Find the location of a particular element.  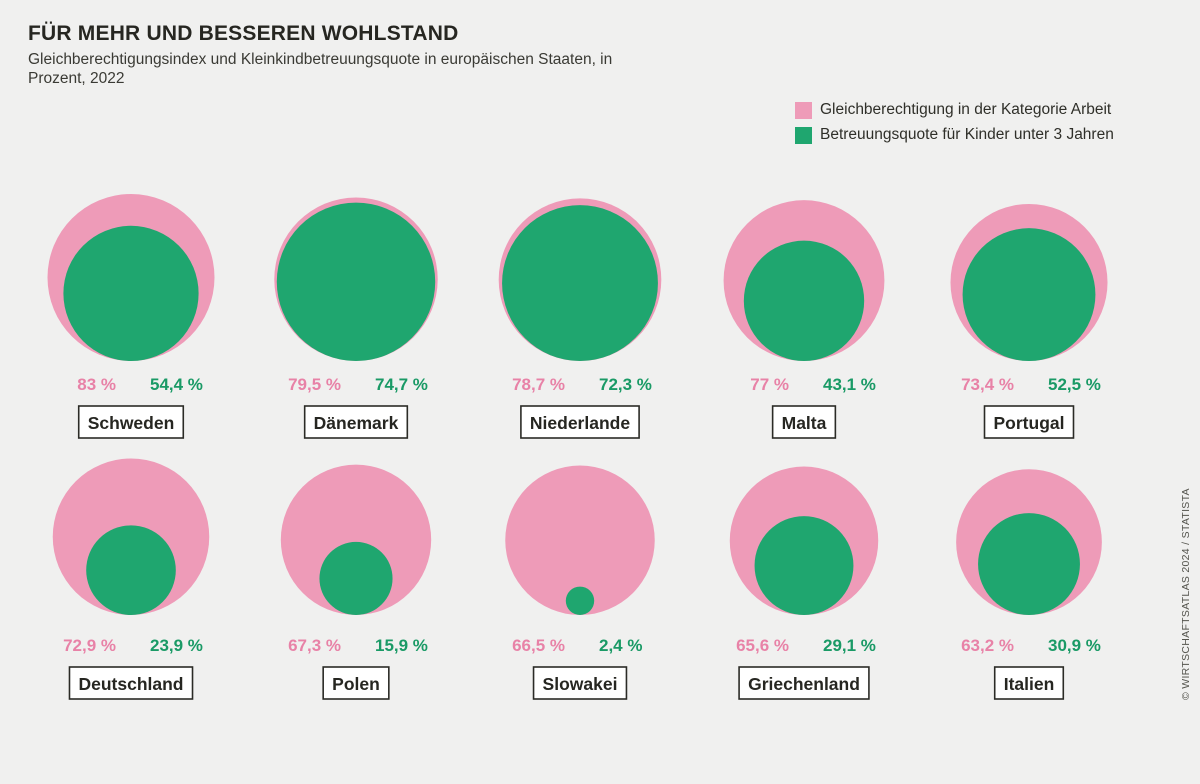

country-box-griechenland is located at coordinates (804, 683).